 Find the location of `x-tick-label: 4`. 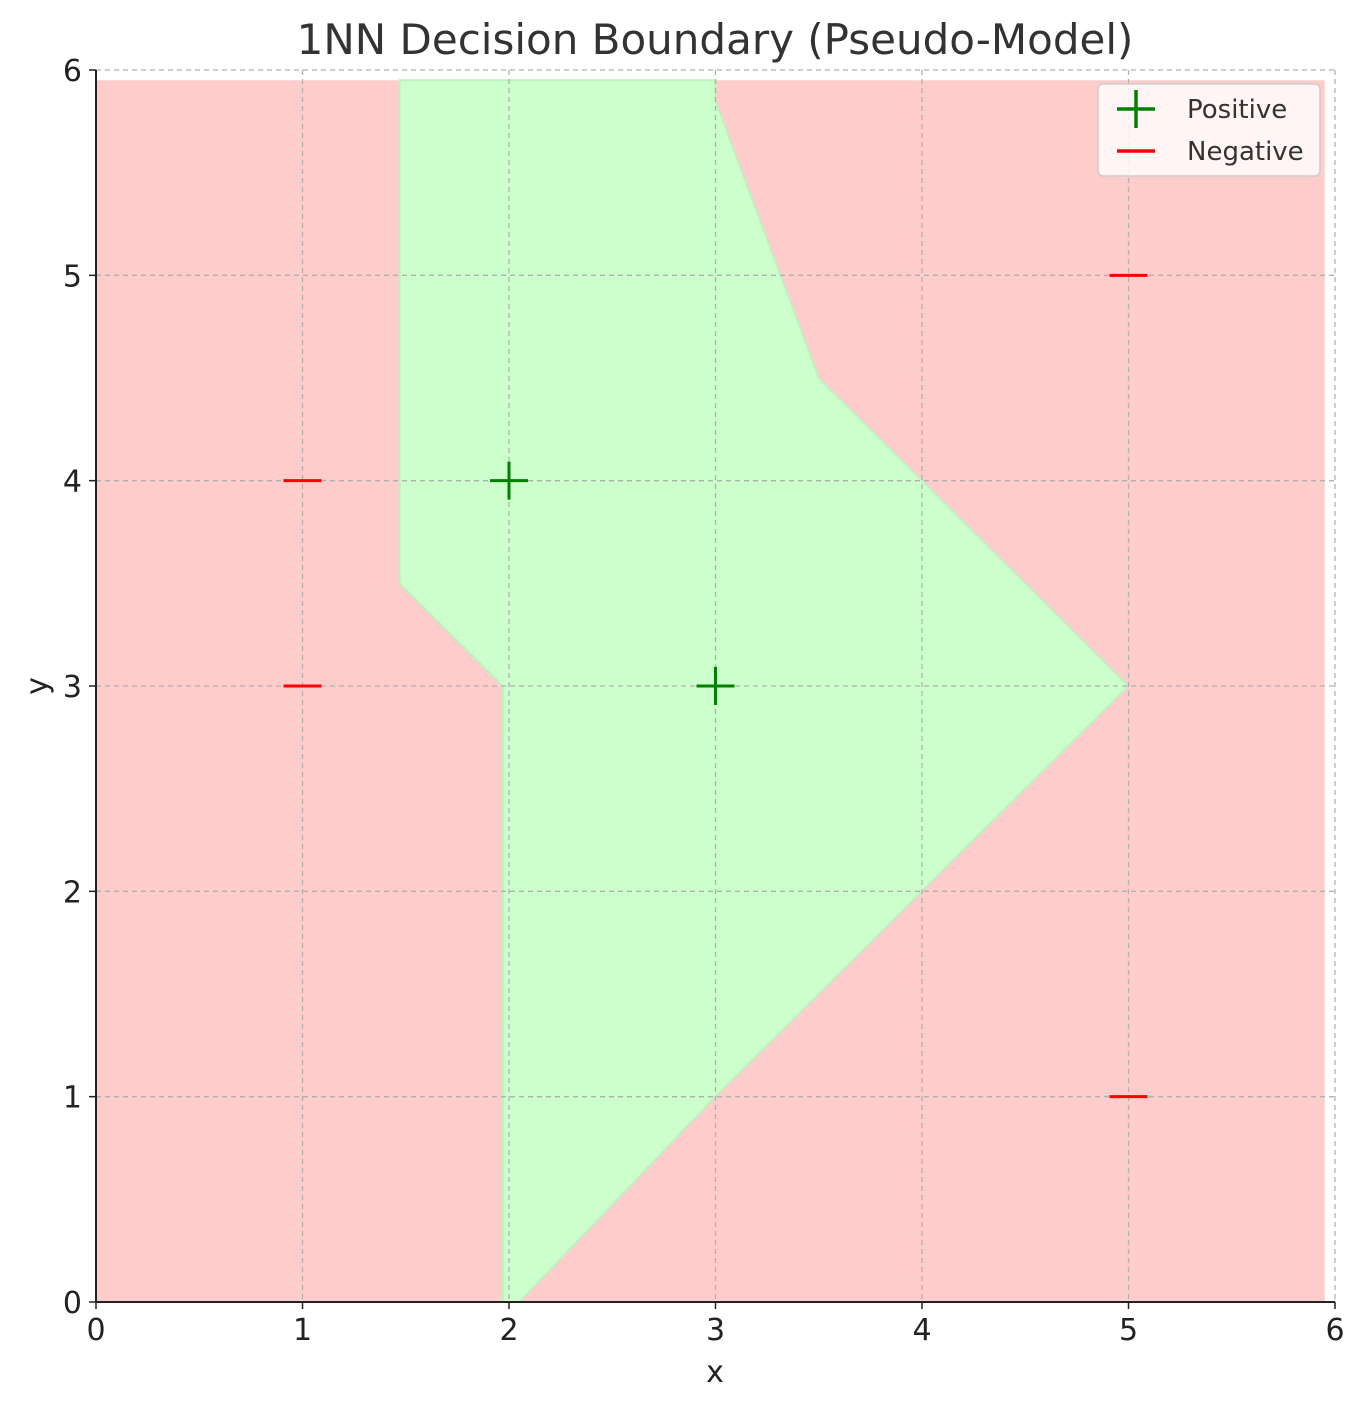

x-tick-label: 4 is located at coordinates (921, 1330).